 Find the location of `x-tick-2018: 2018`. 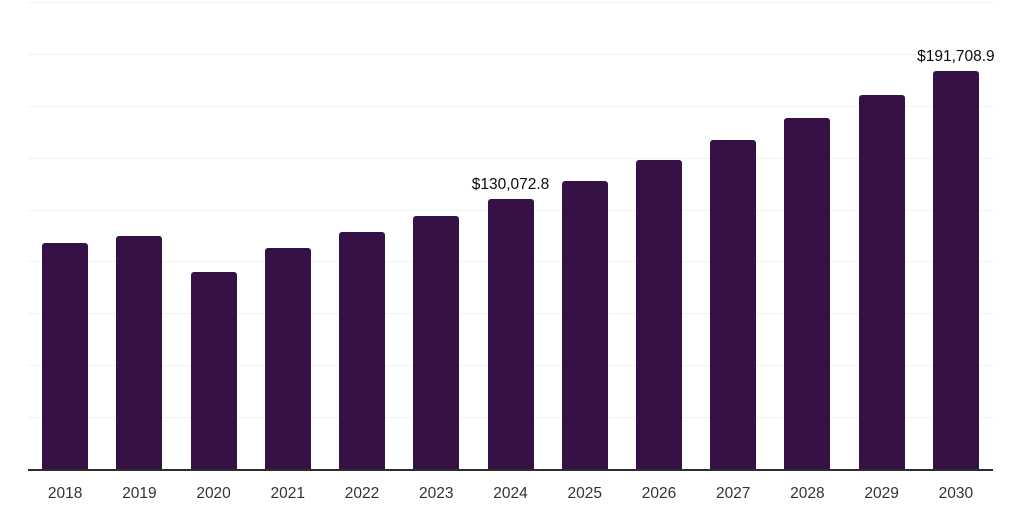

x-tick-2018: 2018 is located at coordinates (65, 493).